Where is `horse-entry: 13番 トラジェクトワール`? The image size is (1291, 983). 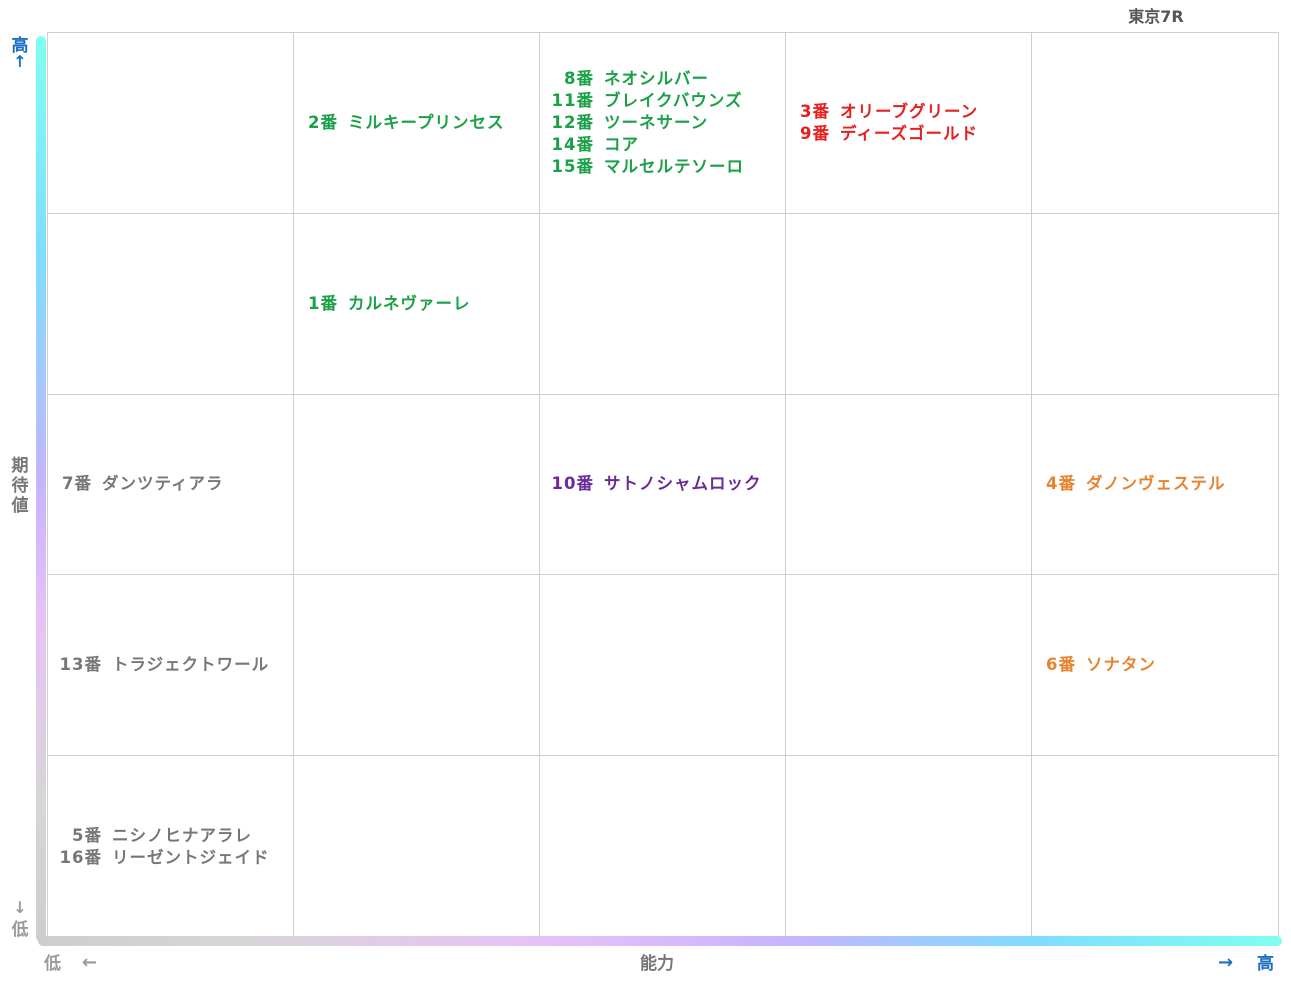 horse-entry: 13番 トラジェクトワール is located at coordinates (173, 665).